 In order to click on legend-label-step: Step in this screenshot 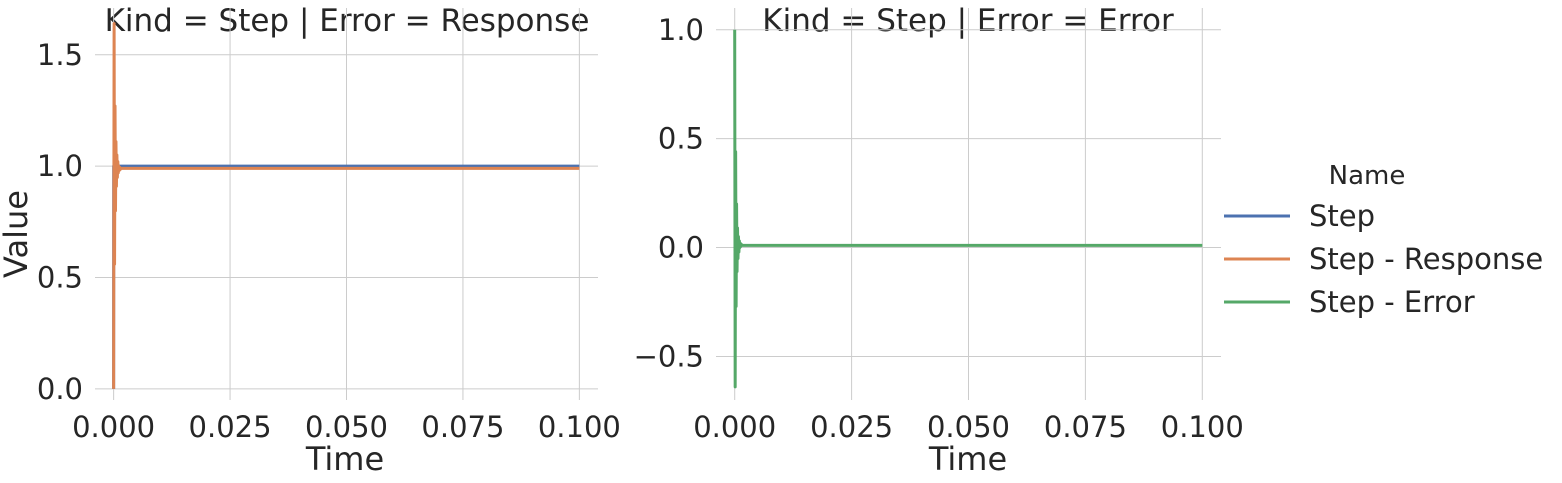, I will do `click(1342, 216)`.